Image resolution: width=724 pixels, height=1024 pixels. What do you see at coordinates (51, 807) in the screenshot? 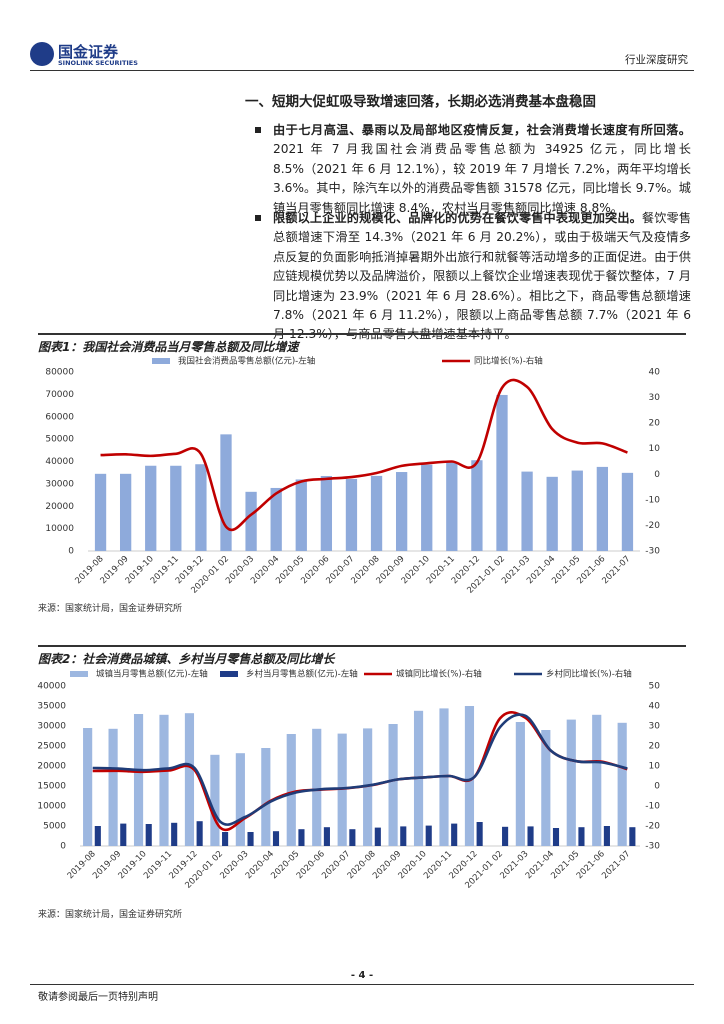
I see `y-tick-label: 10000` at bounding box center [51, 807].